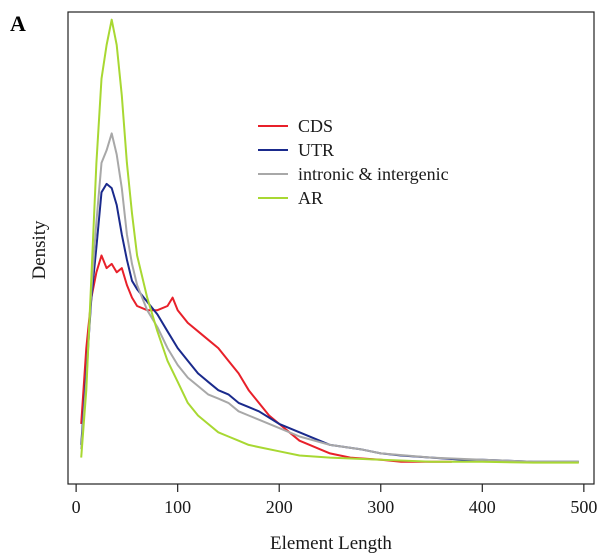  Describe the element at coordinates (583, 507) in the screenshot. I see `x-tick-label: 500` at that location.